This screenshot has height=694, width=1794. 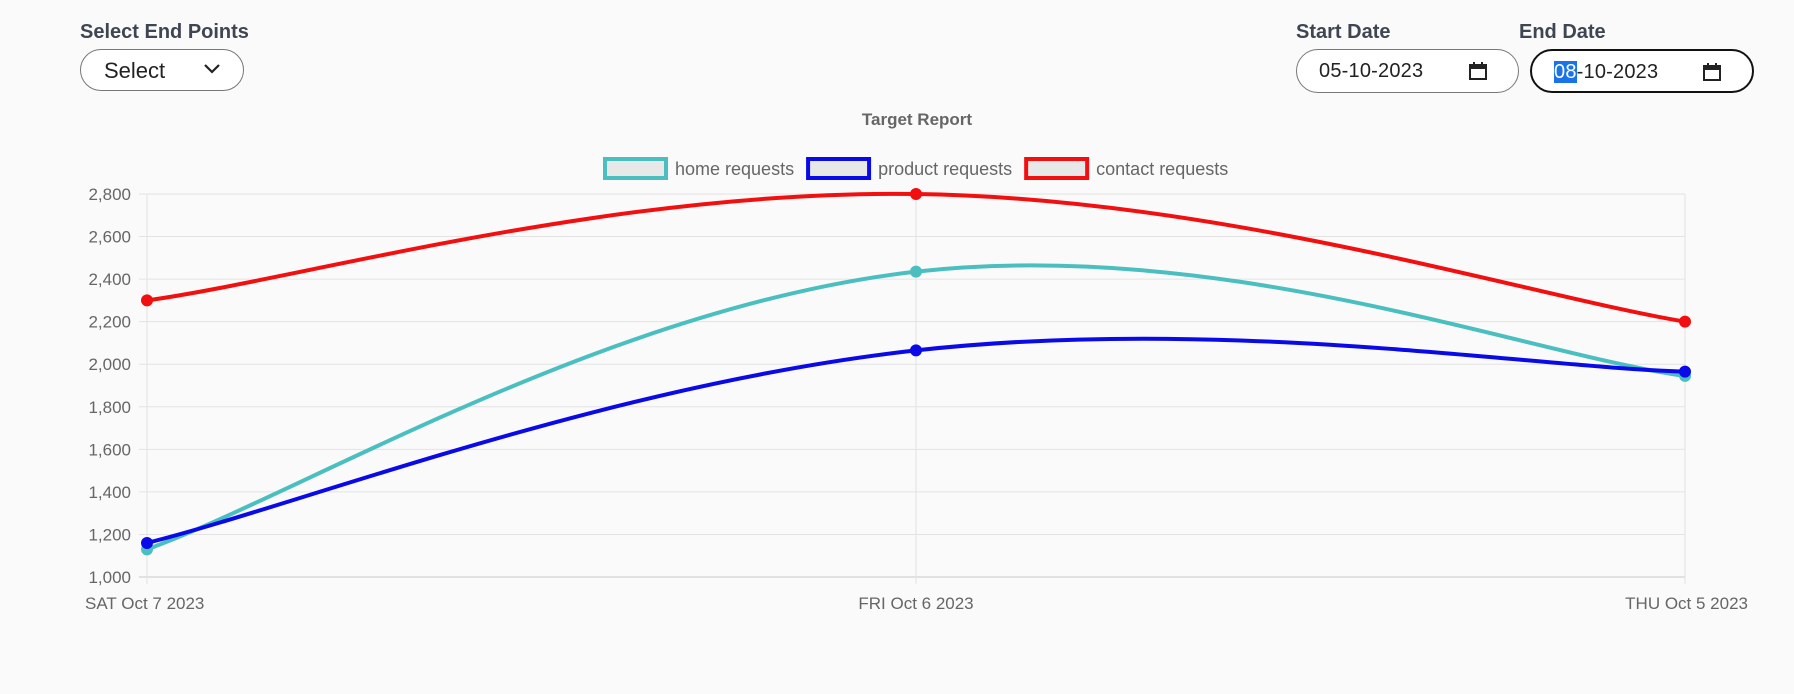 What do you see at coordinates (109, 577) in the screenshot?
I see `y-tick-label: 1,000` at bounding box center [109, 577].